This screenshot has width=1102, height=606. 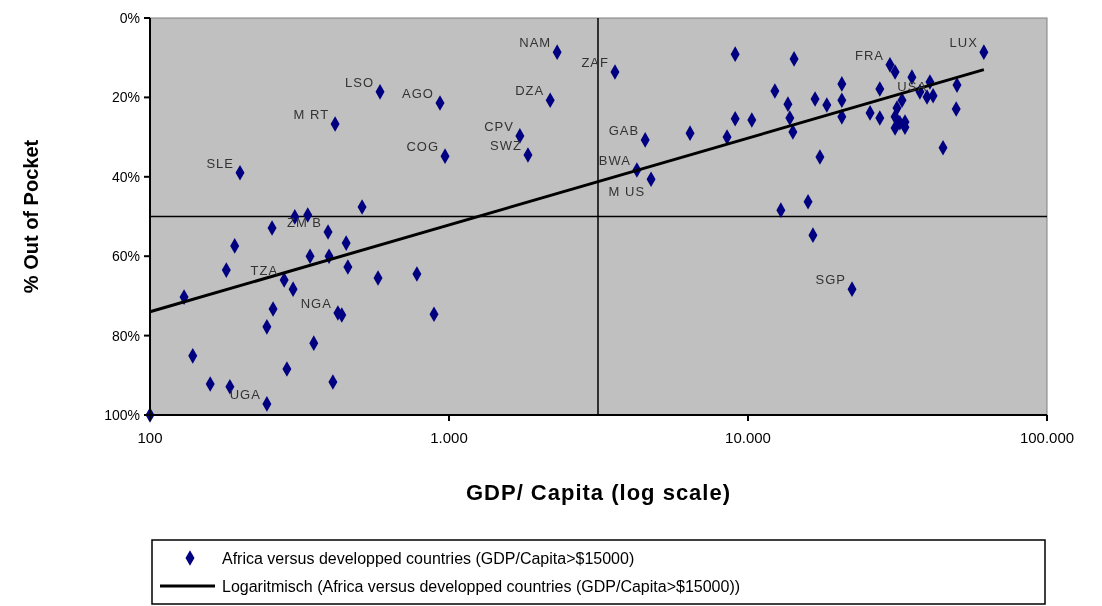 What do you see at coordinates (125, 256) in the screenshot?
I see `y-tick-label: 60%` at bounding box center [125, 256].